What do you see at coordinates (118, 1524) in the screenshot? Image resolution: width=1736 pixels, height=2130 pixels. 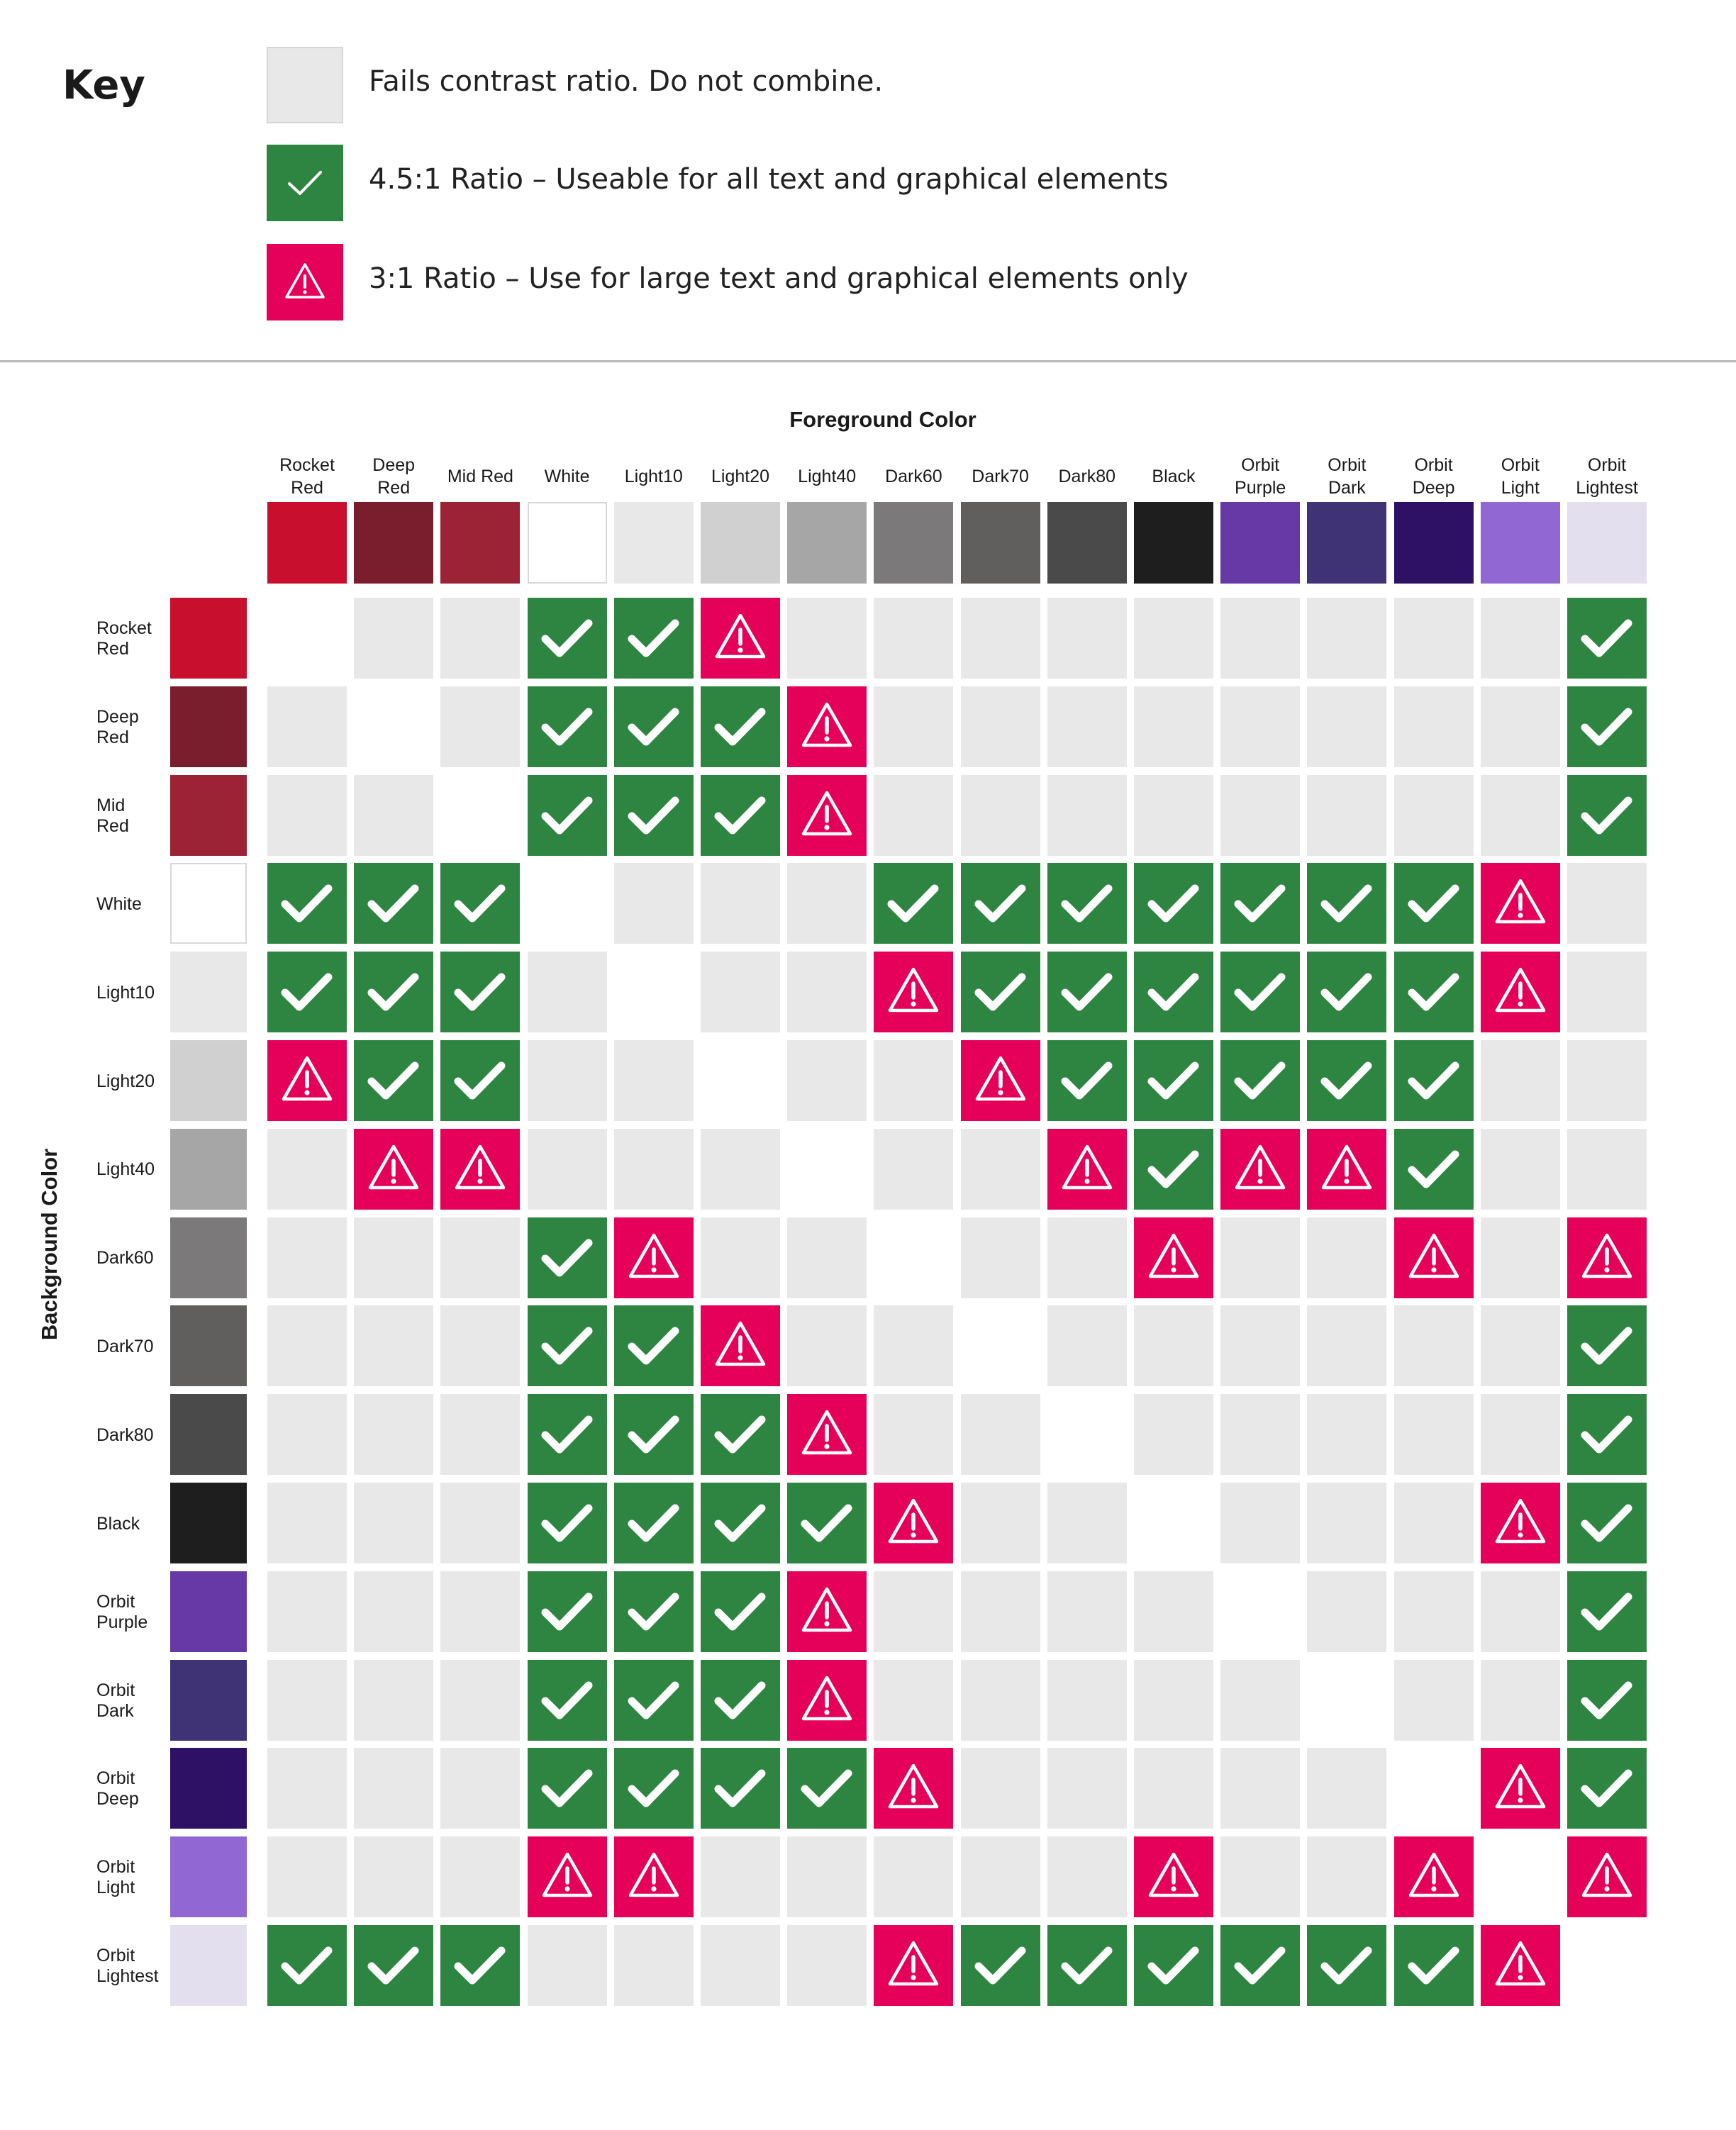 I see `row-label-black: Black` at bounding box center [118, 1524].